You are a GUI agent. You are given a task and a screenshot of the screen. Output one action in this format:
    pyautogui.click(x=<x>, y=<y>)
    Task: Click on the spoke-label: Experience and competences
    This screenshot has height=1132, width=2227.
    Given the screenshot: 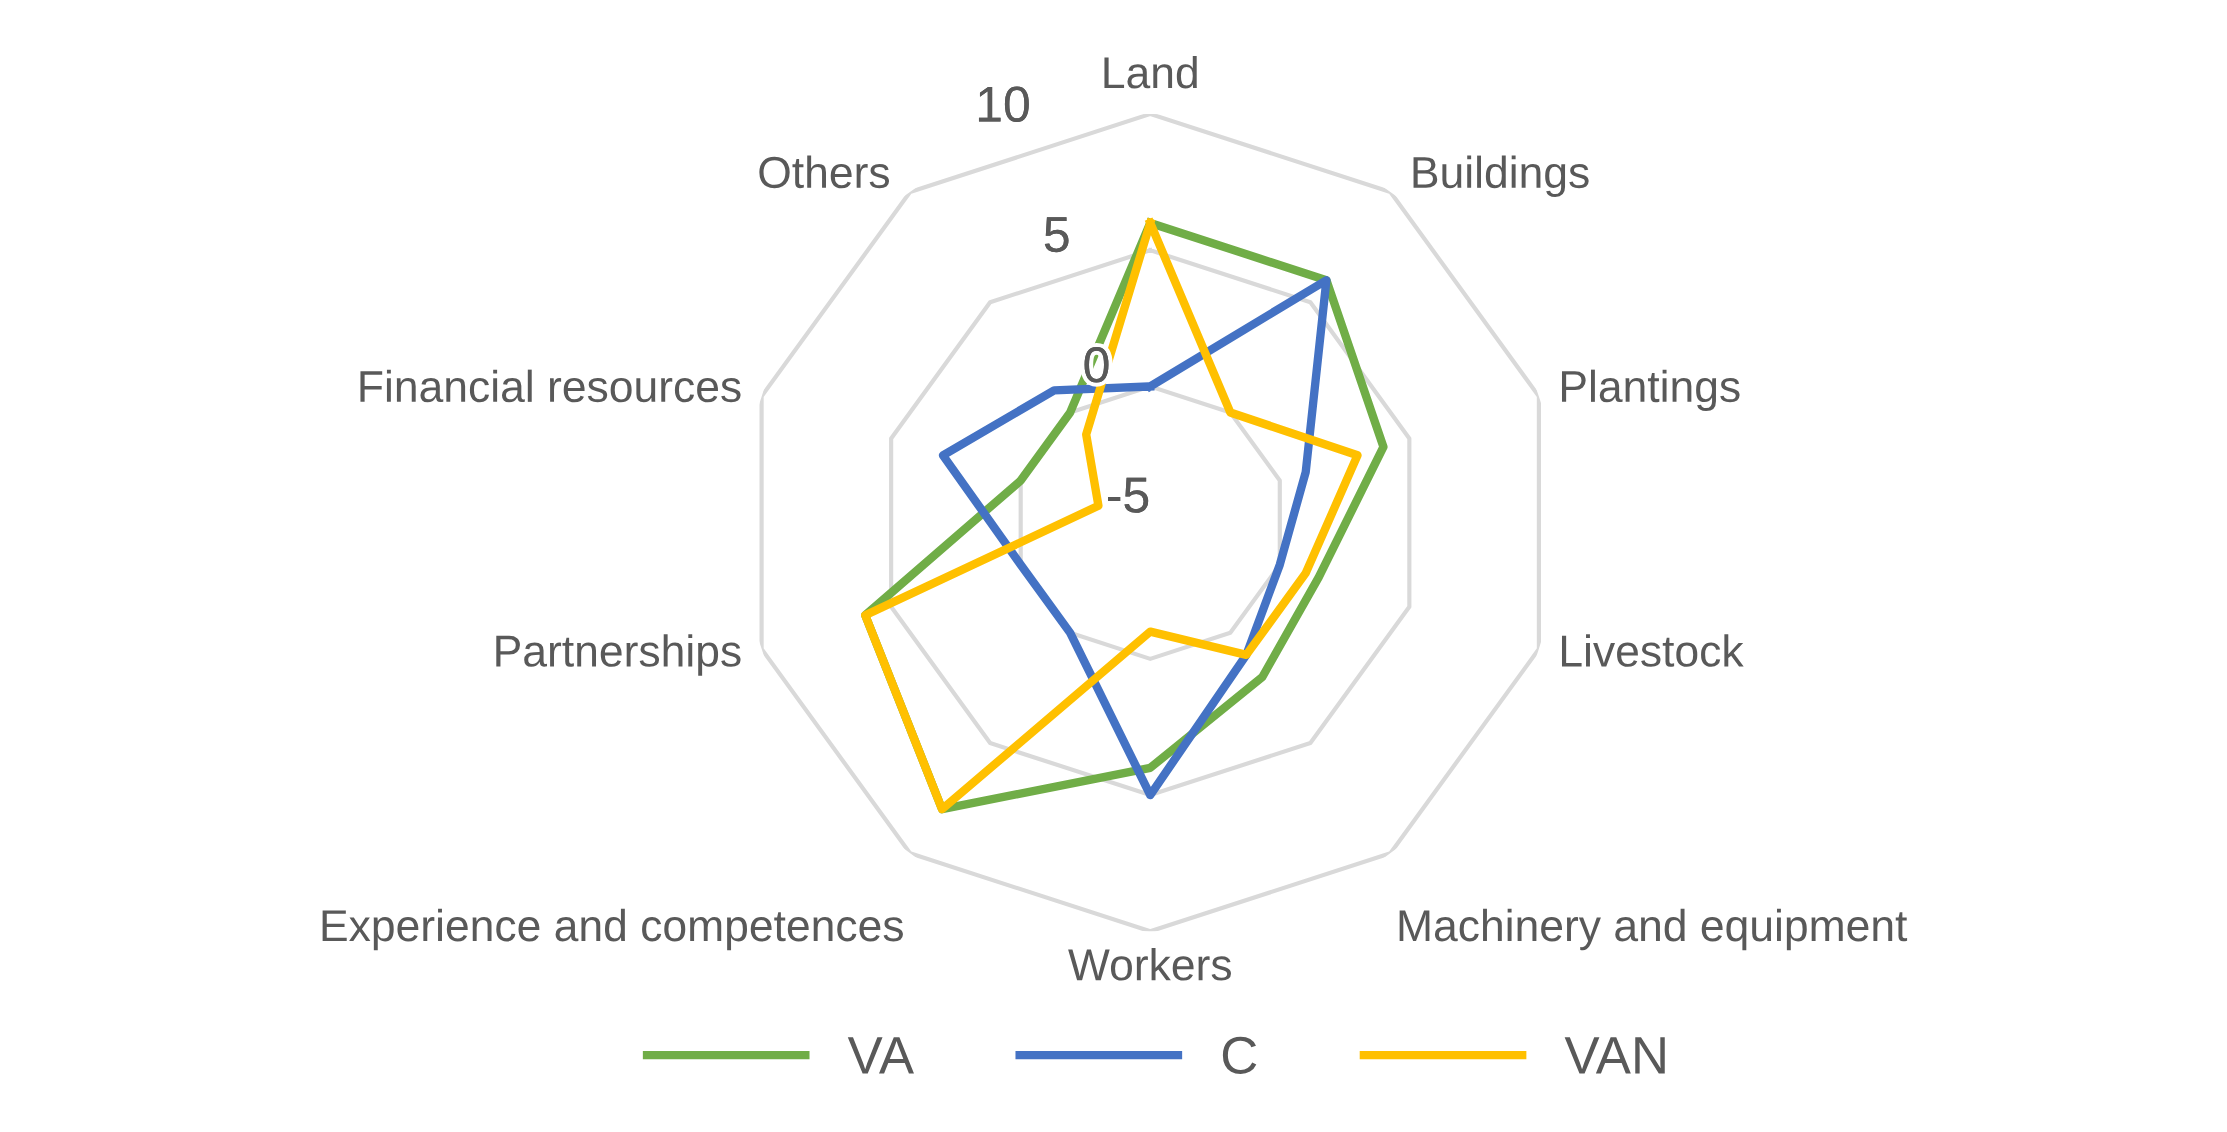 What is the action you would take?
    pyautogui.click(x=612, y=929)
    